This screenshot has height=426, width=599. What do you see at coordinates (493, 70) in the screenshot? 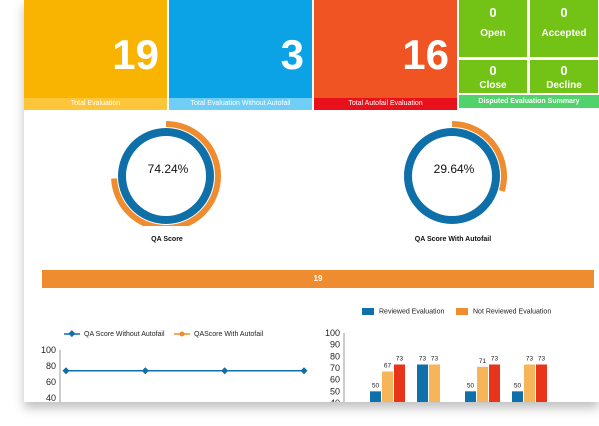
I see `disputed-close-value: 0` at bounding box center [493, 70].